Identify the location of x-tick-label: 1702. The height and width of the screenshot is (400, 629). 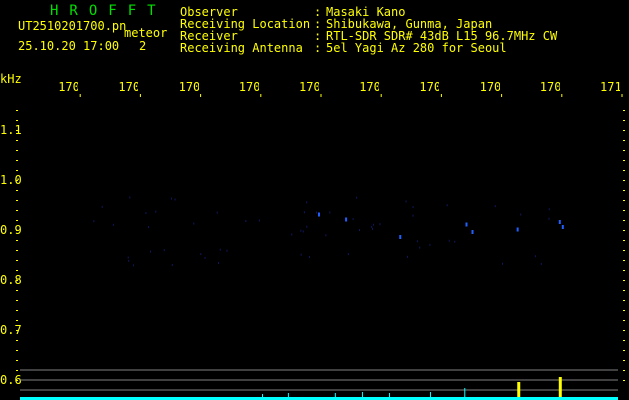
(128, 87).